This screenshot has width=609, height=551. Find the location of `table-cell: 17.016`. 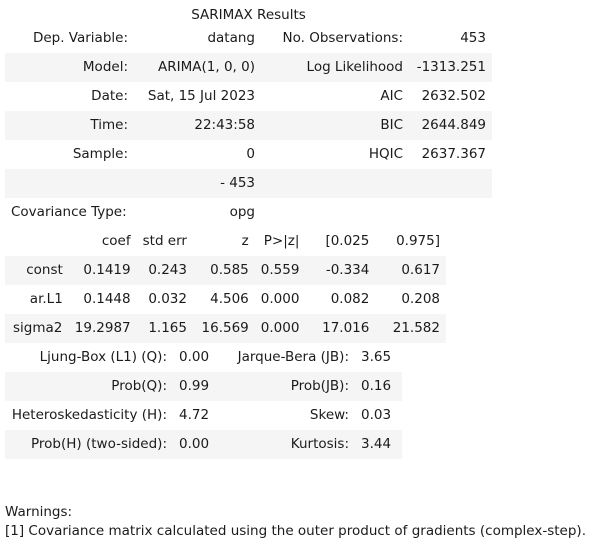

table-cell: 17.016 is located at coordinates (340, 328).